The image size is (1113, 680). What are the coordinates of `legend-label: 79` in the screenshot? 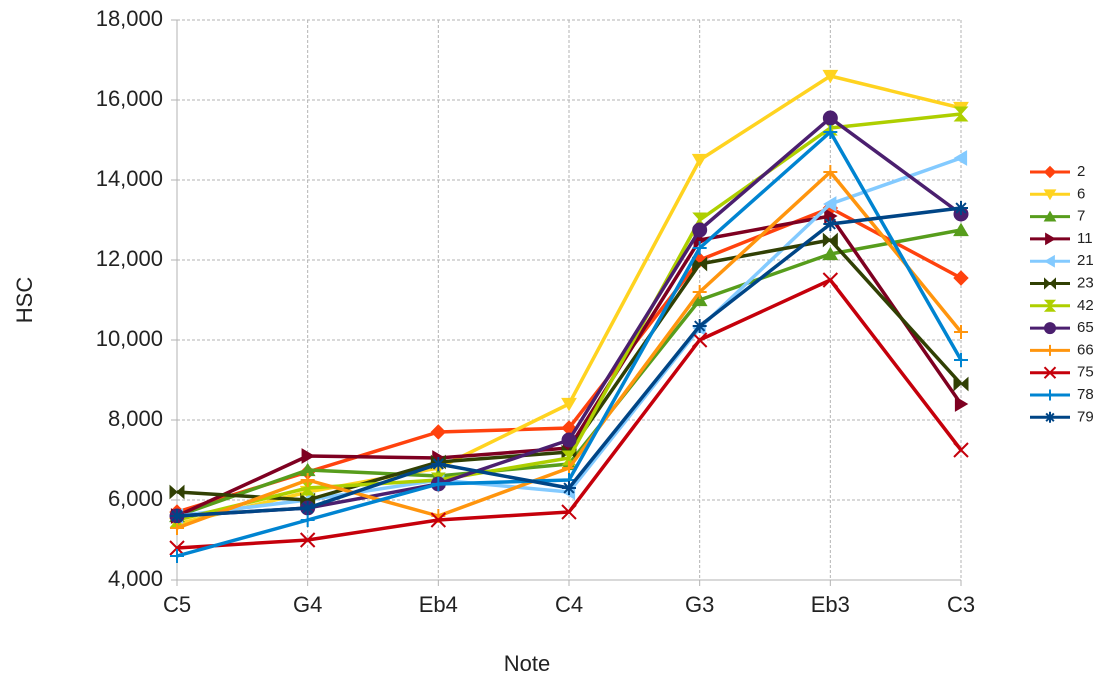 It's located at (1085, 416).